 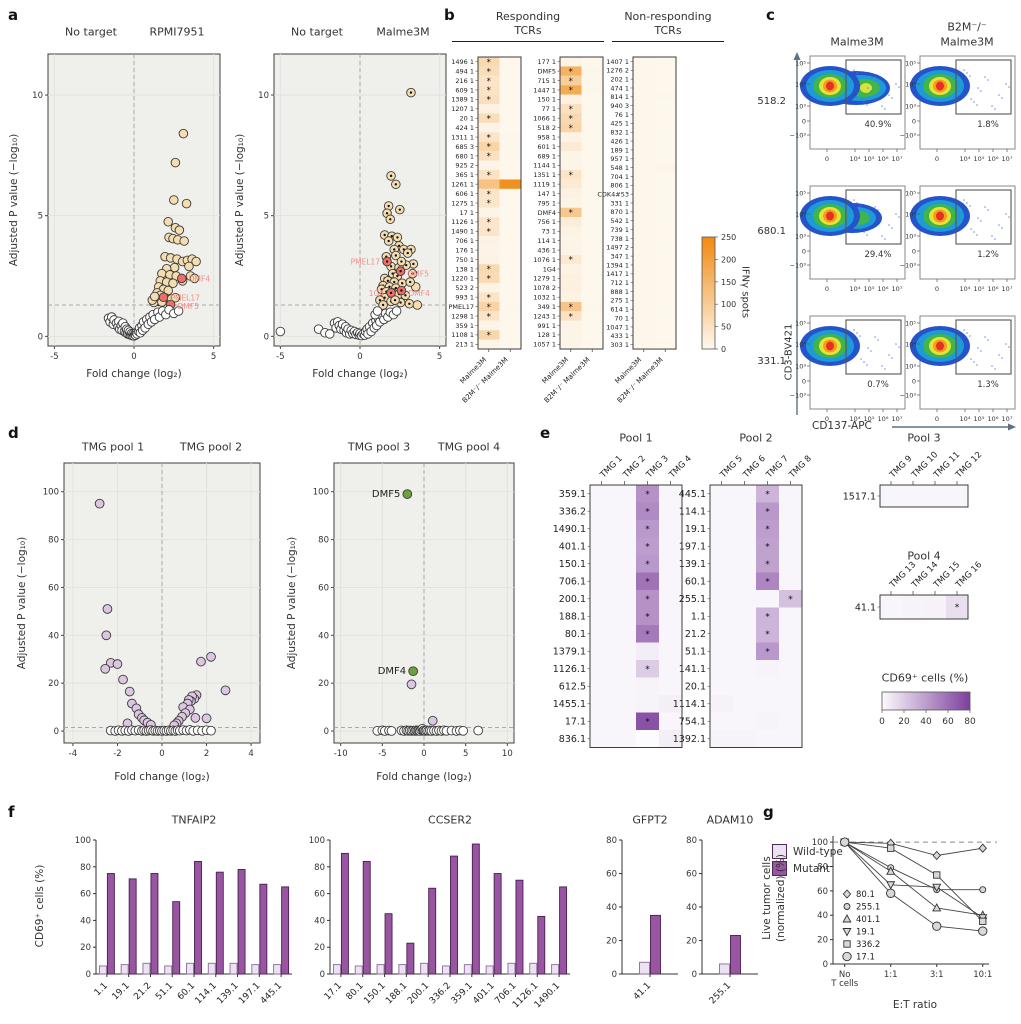 I want to click on flow-row-label: 518.2, so click(x=771, y=101).